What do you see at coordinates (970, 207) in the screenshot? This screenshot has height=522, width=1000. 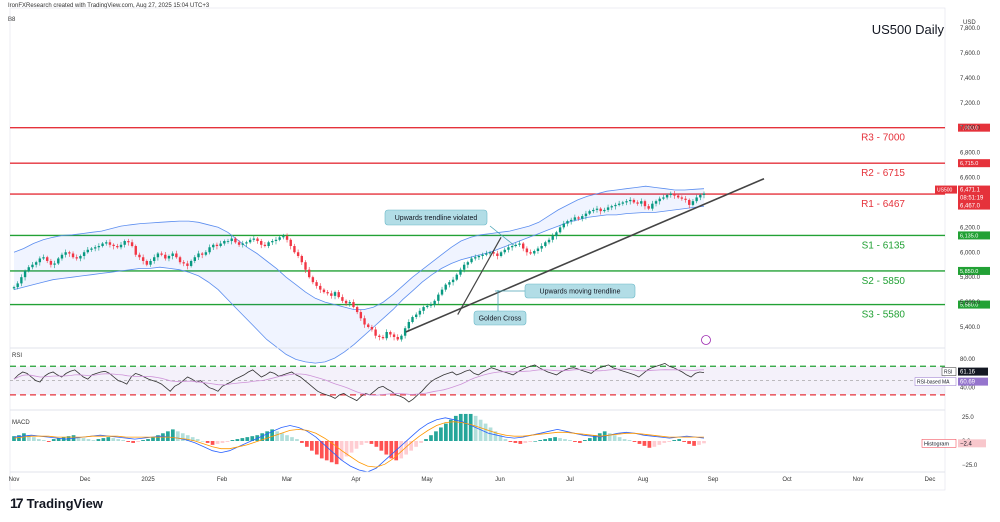 I see `level-tag-text: 6,467.0` at bounding box center [970, 207].